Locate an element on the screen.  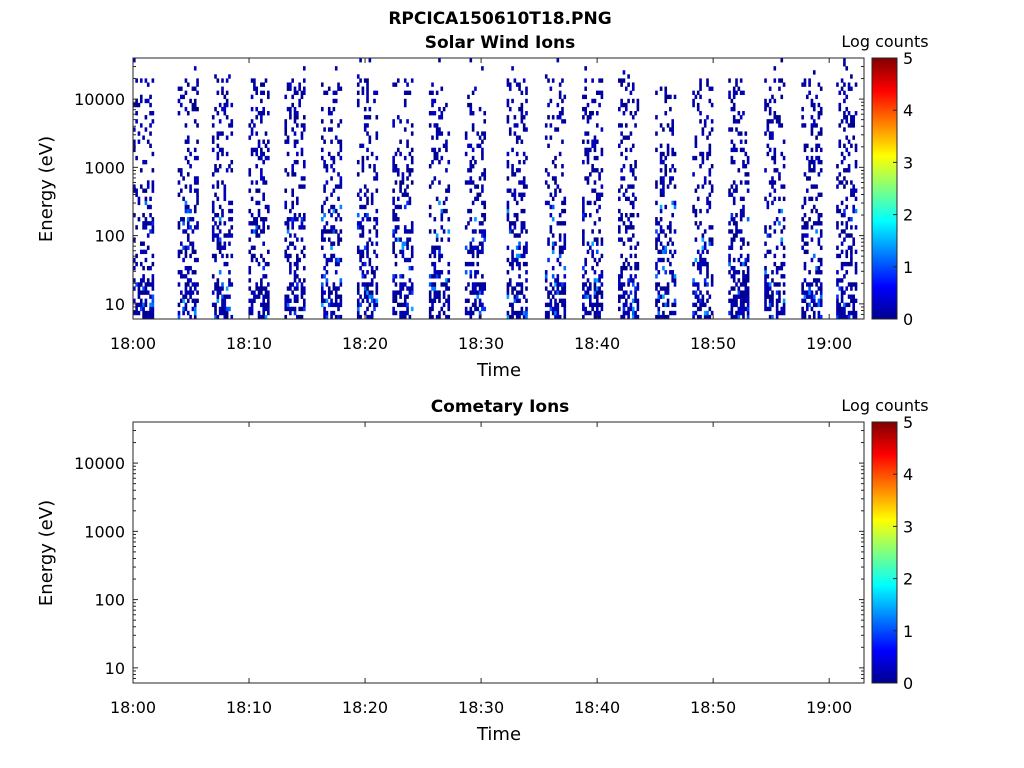
y-tick-label: 1000 is located at coordinates (104, 167).